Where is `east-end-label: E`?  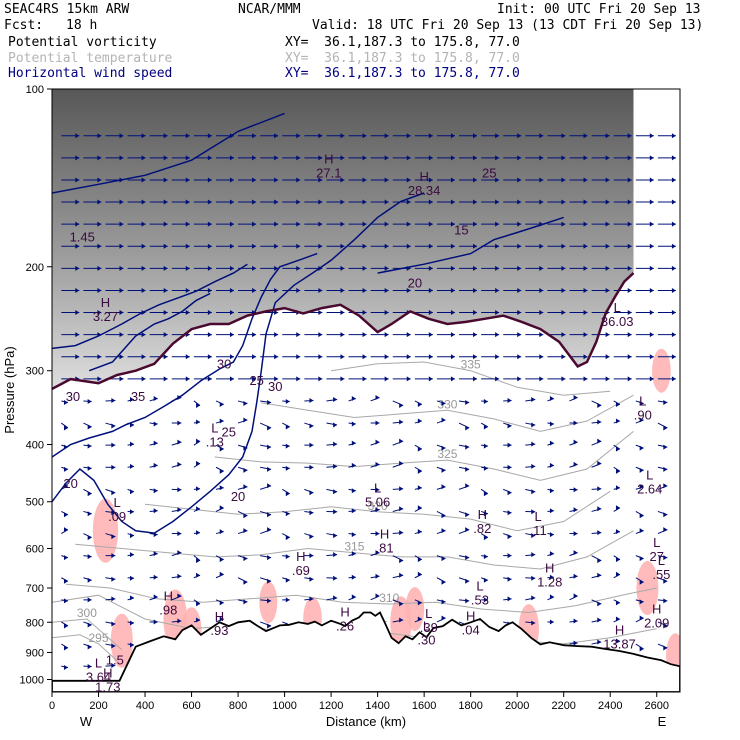 east-end-label: E is located at coordinates (662, 721).